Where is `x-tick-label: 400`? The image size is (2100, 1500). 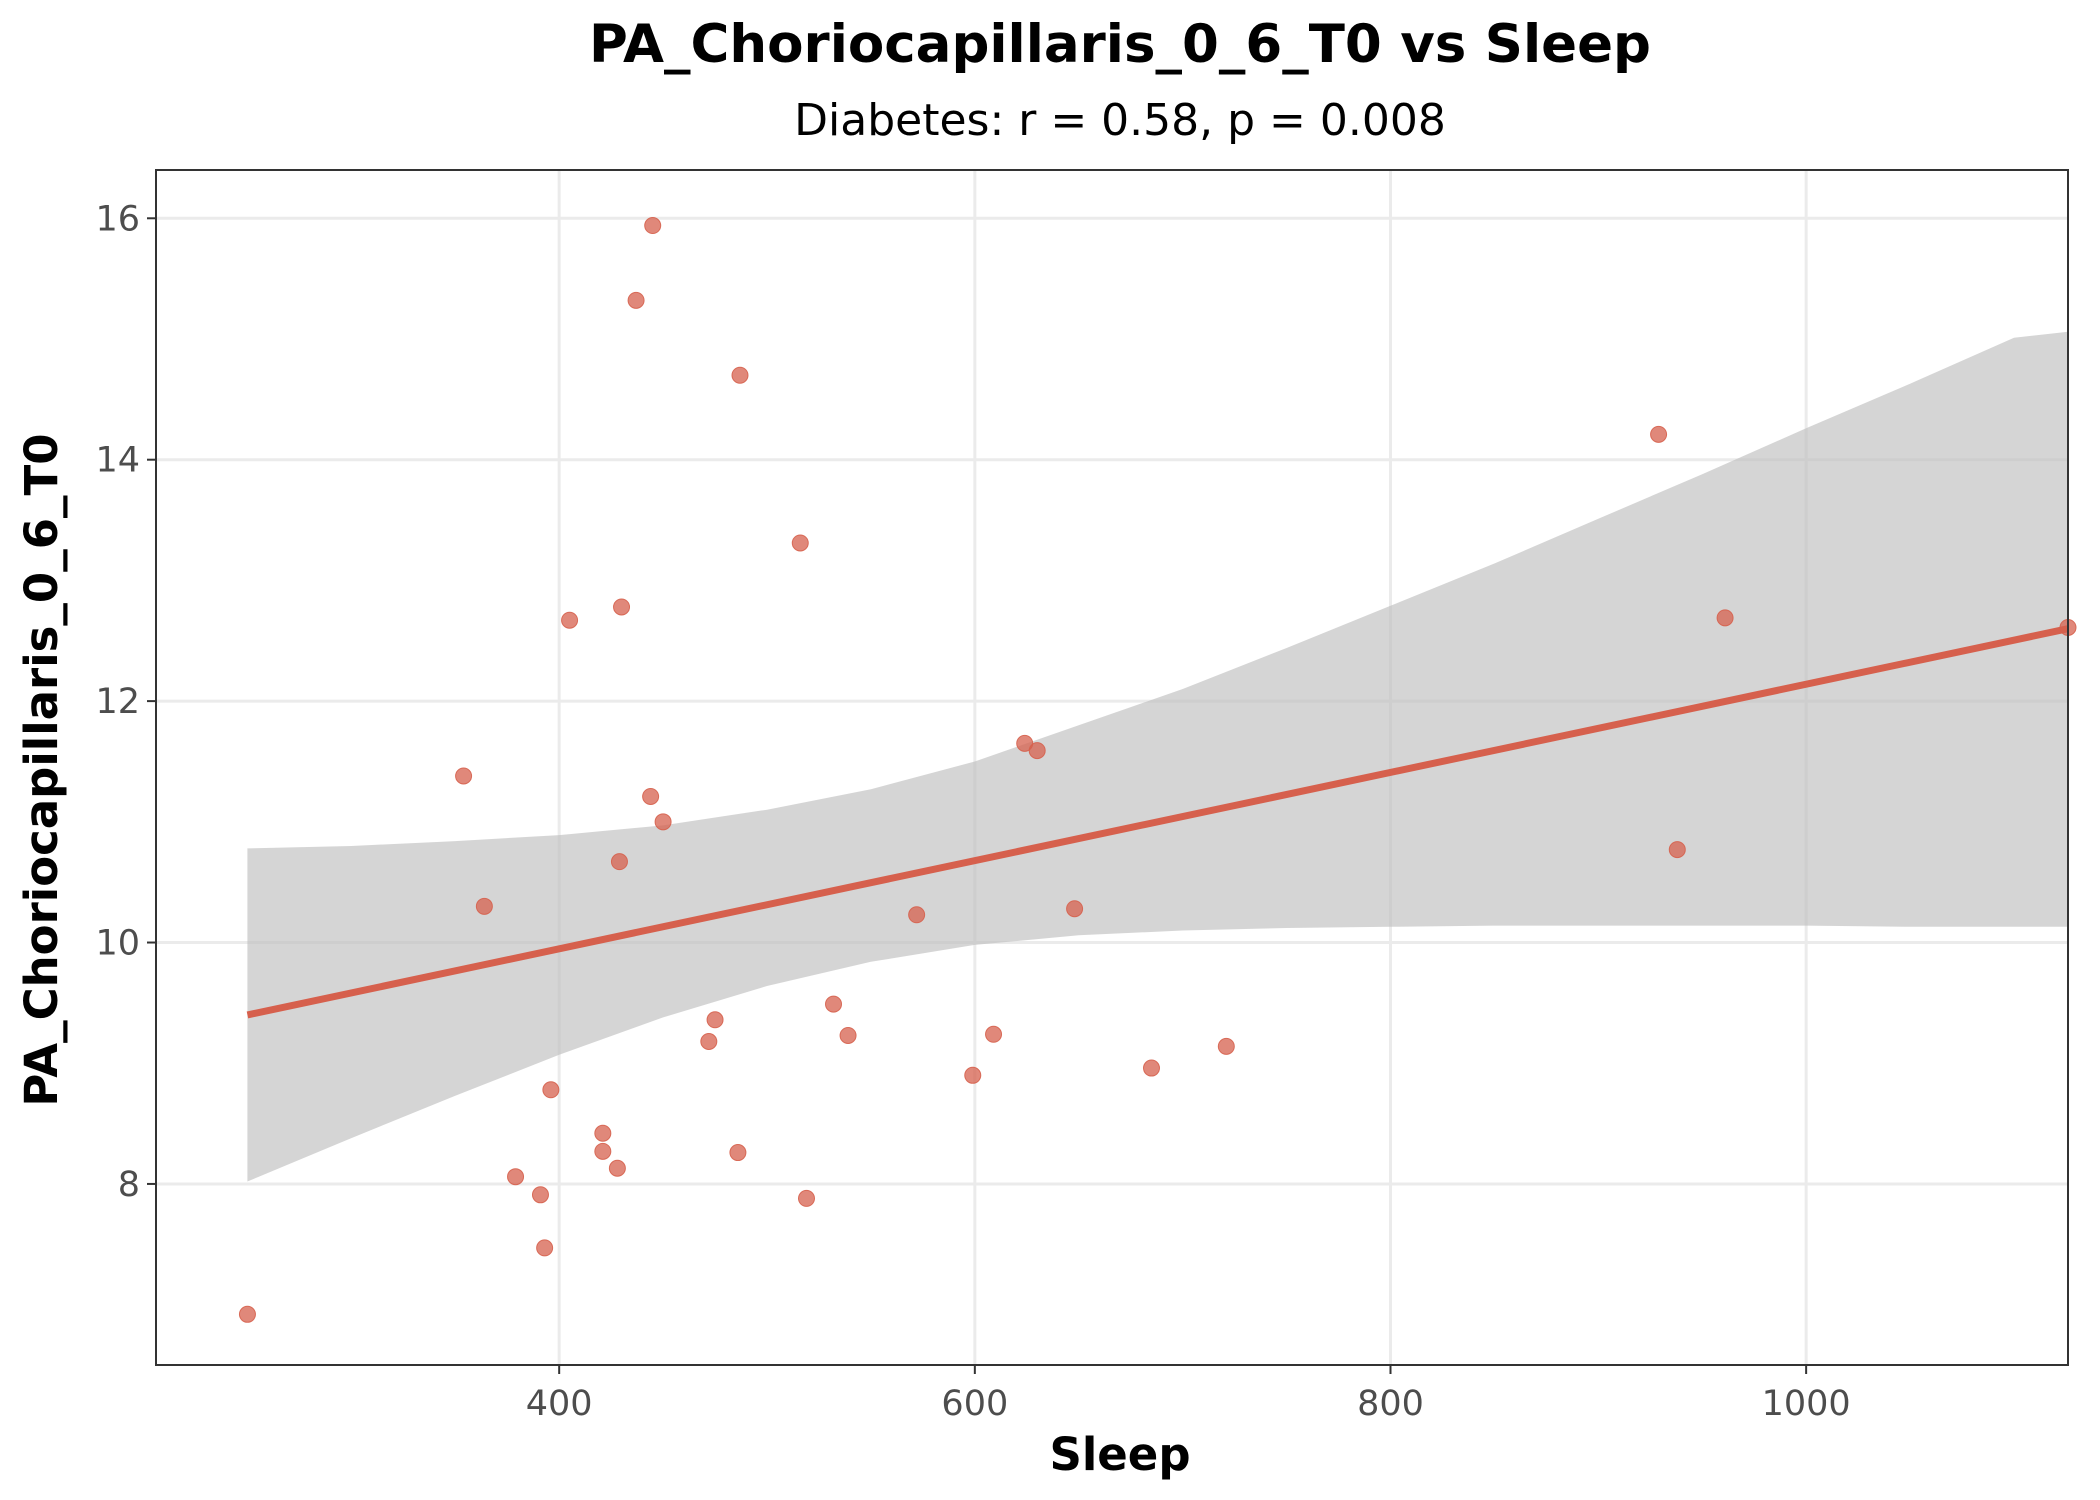 x-tick-label: 400 is located at coordinates (559, 1404).